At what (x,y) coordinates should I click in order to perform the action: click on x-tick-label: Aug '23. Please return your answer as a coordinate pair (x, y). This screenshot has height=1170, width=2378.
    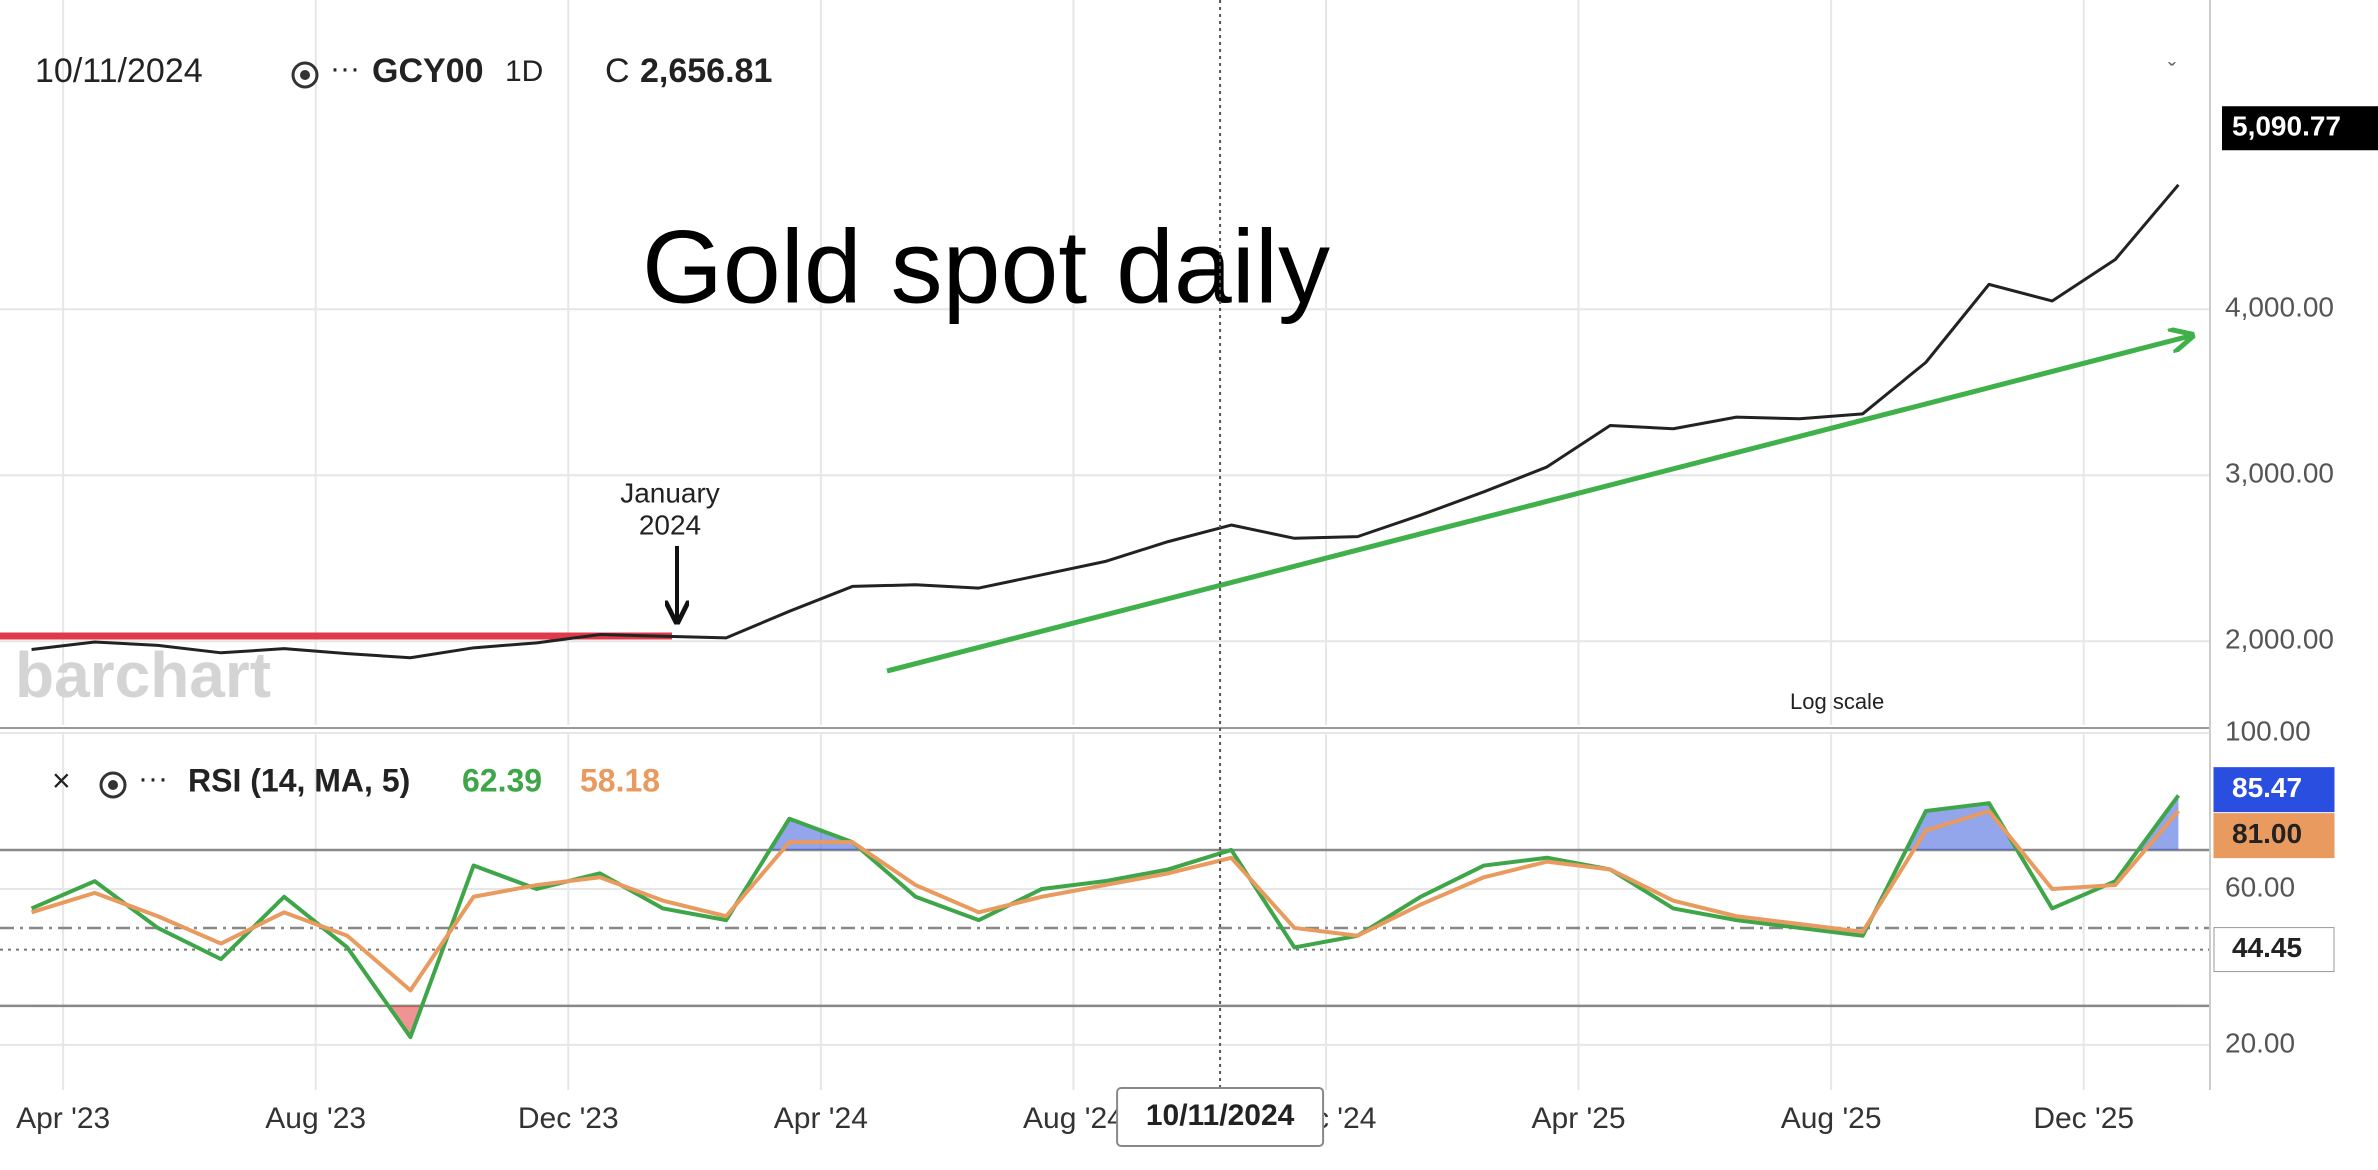
    Looking at the image, I should click on (315, 1118).